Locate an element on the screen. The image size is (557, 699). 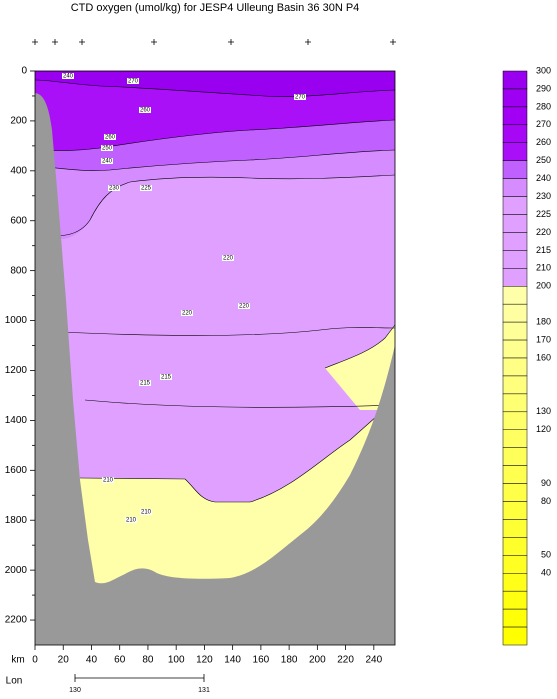
lon-tick-label: 130 is located at coordinates (75, 690).